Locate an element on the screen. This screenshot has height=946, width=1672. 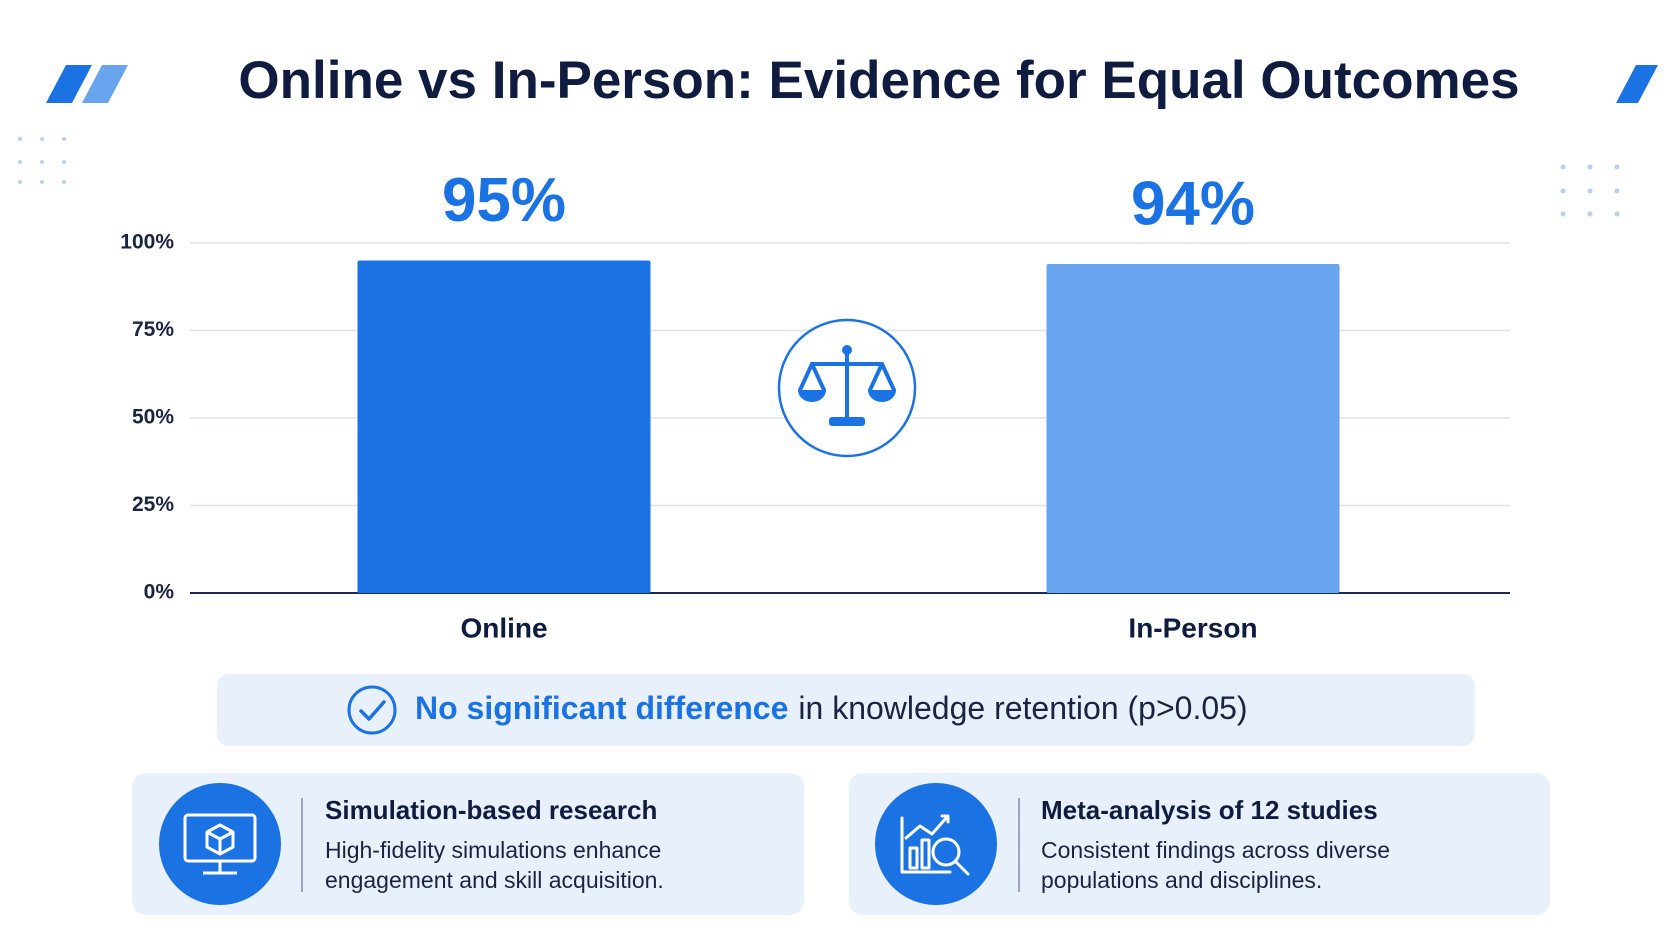
y-tick-label: 75% is located at coordinates (153, 329).